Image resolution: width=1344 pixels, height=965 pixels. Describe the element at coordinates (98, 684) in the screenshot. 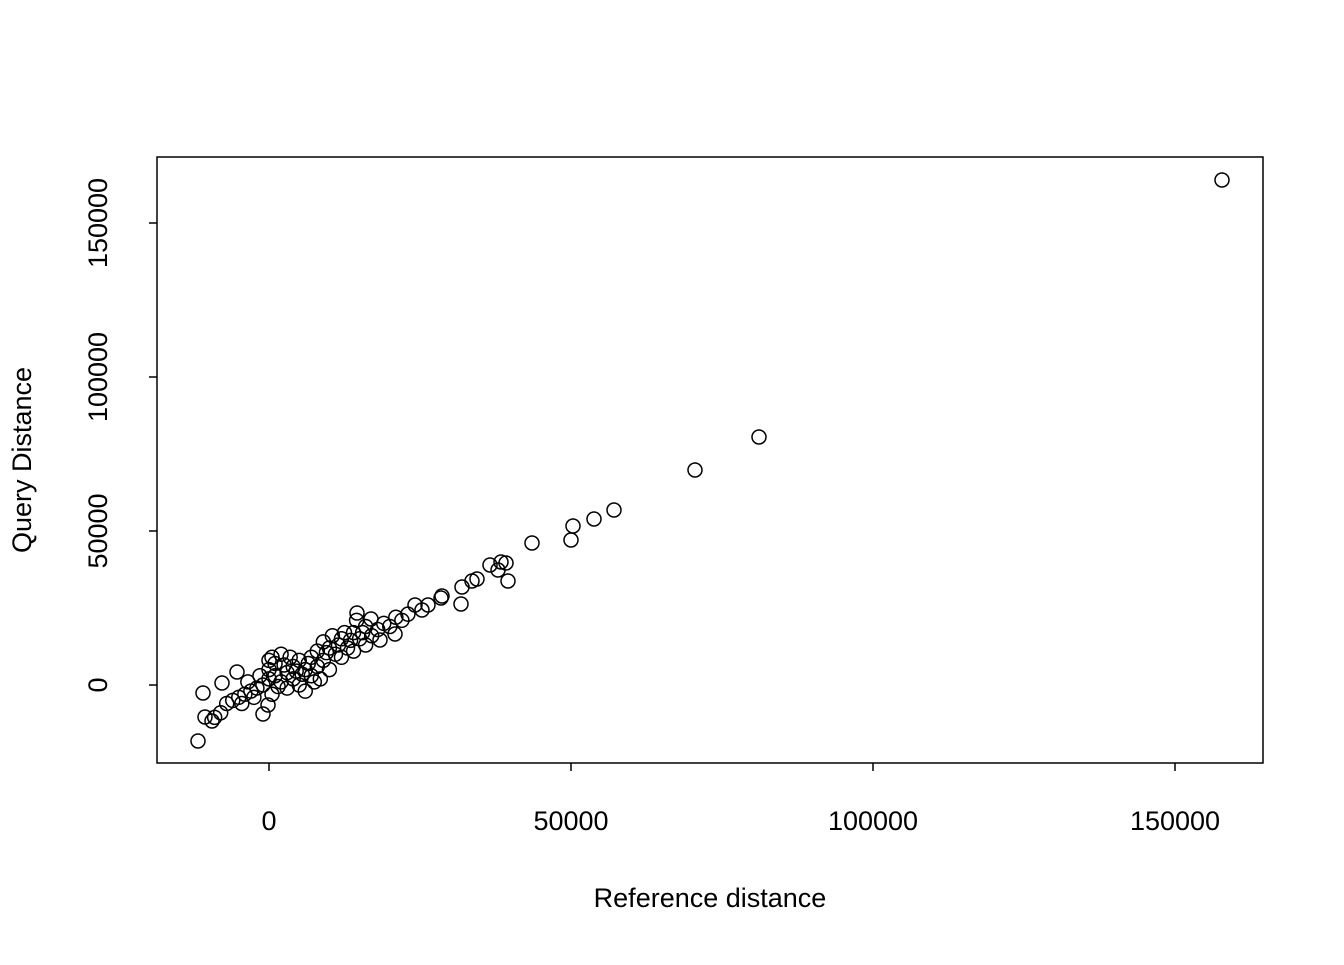

I see `y-tick-label: 0` at that location.